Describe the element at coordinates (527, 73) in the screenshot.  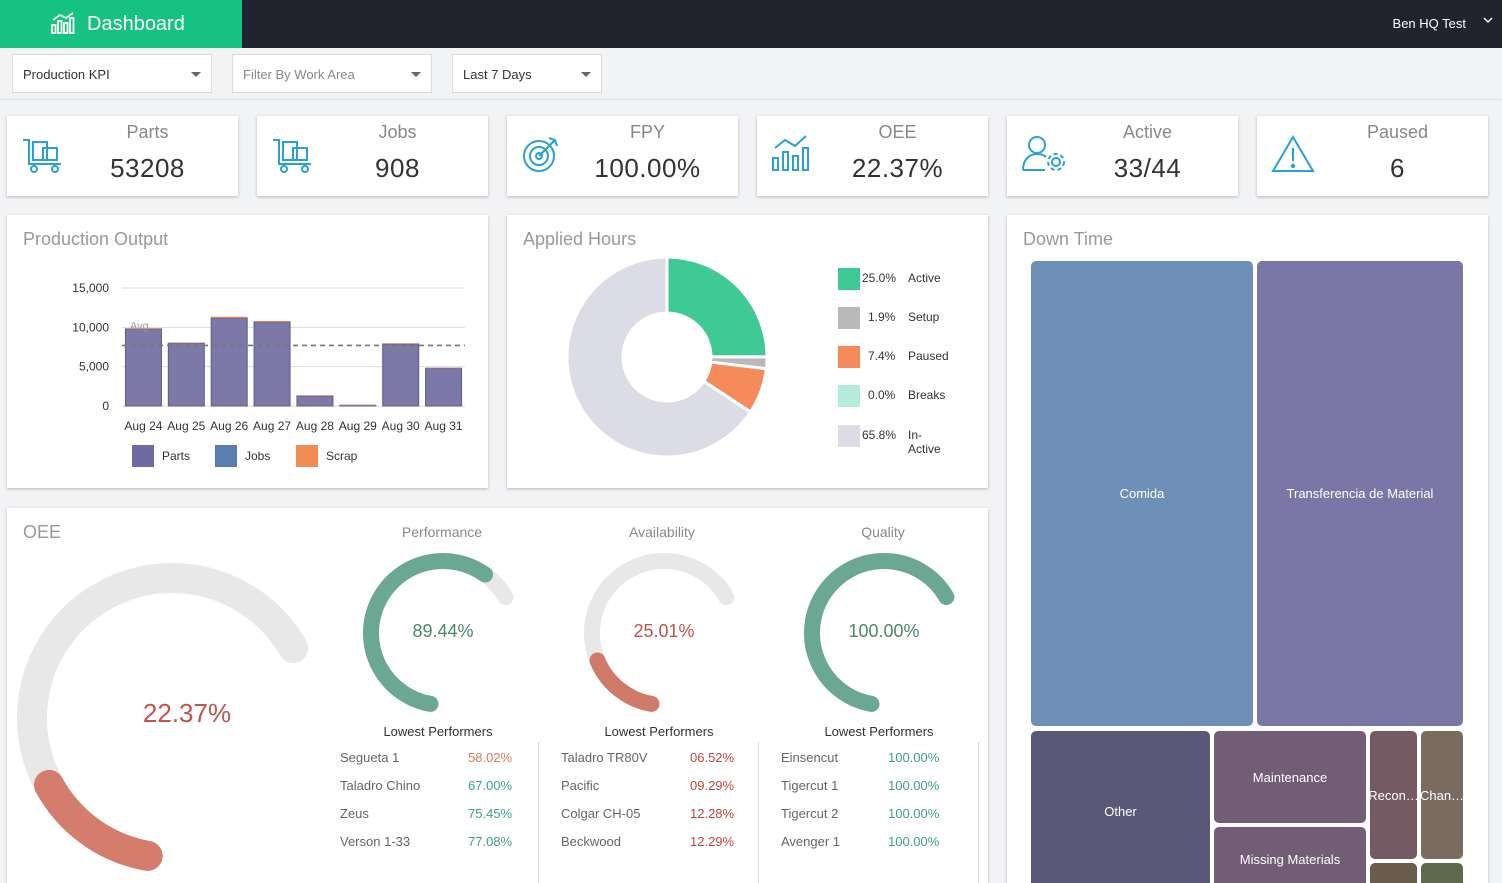
I see `date-range-select: Last 7 Days` at that location.